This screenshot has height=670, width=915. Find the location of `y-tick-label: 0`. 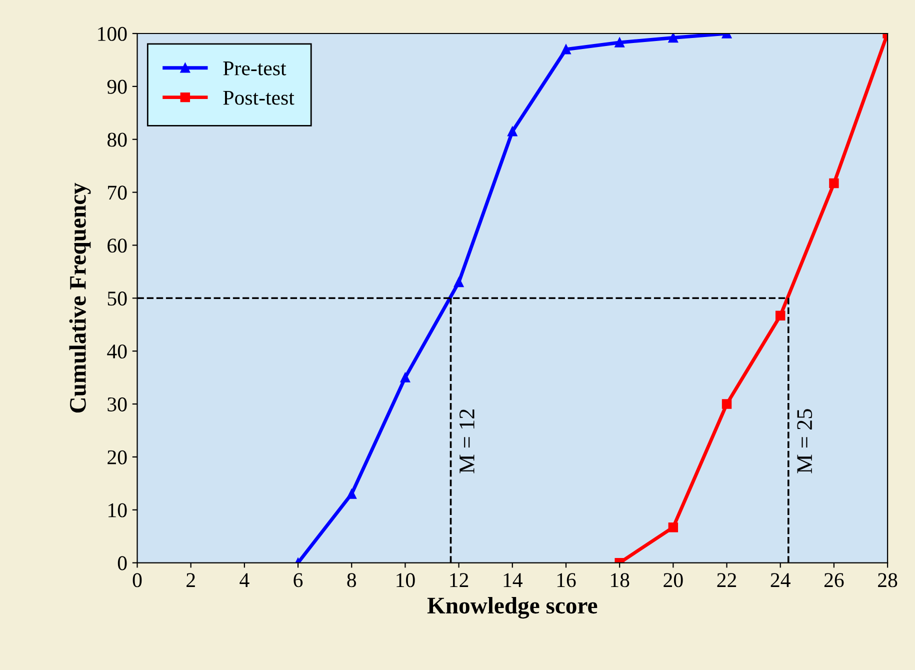

y-tick-label: 0 is located at coordinates (122, 563).